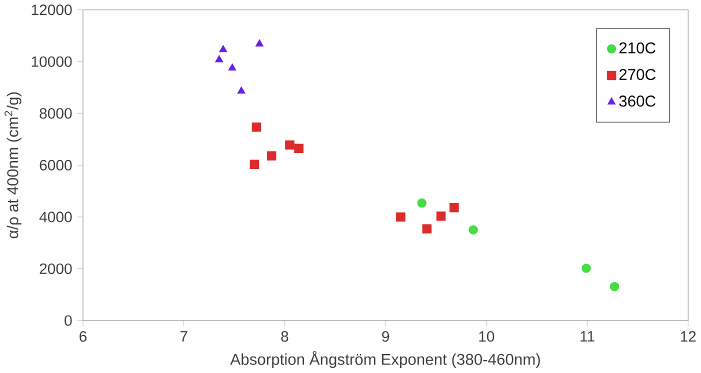 Image resolution: width=701 pixels, height=373 pixels. Describe the element at coordinates (52, 62) in the screenshot. I see `y-tick-label: 10000` at that location.